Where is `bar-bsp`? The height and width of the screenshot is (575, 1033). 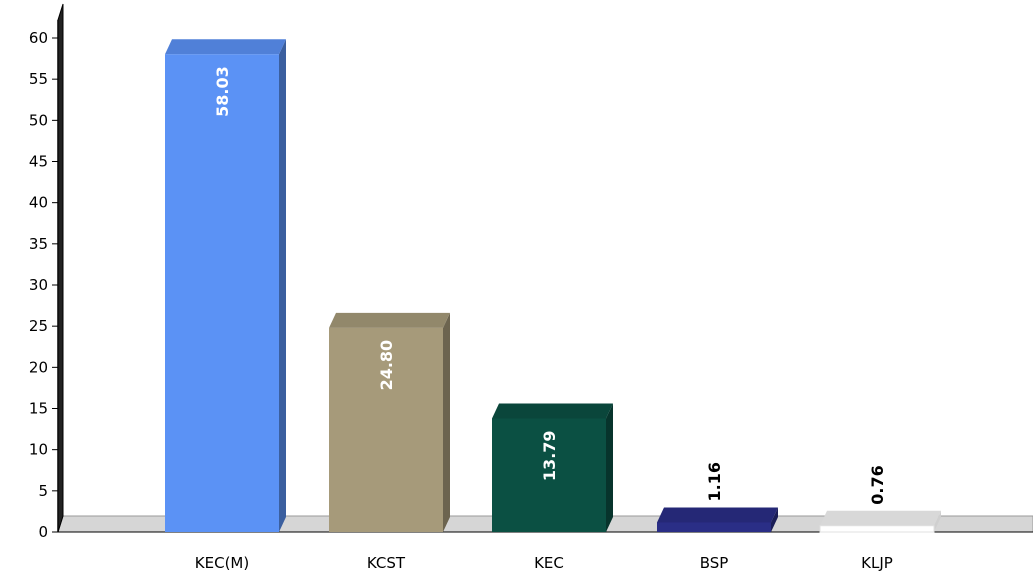
bar-bsp is located at coordinates (717, 519).